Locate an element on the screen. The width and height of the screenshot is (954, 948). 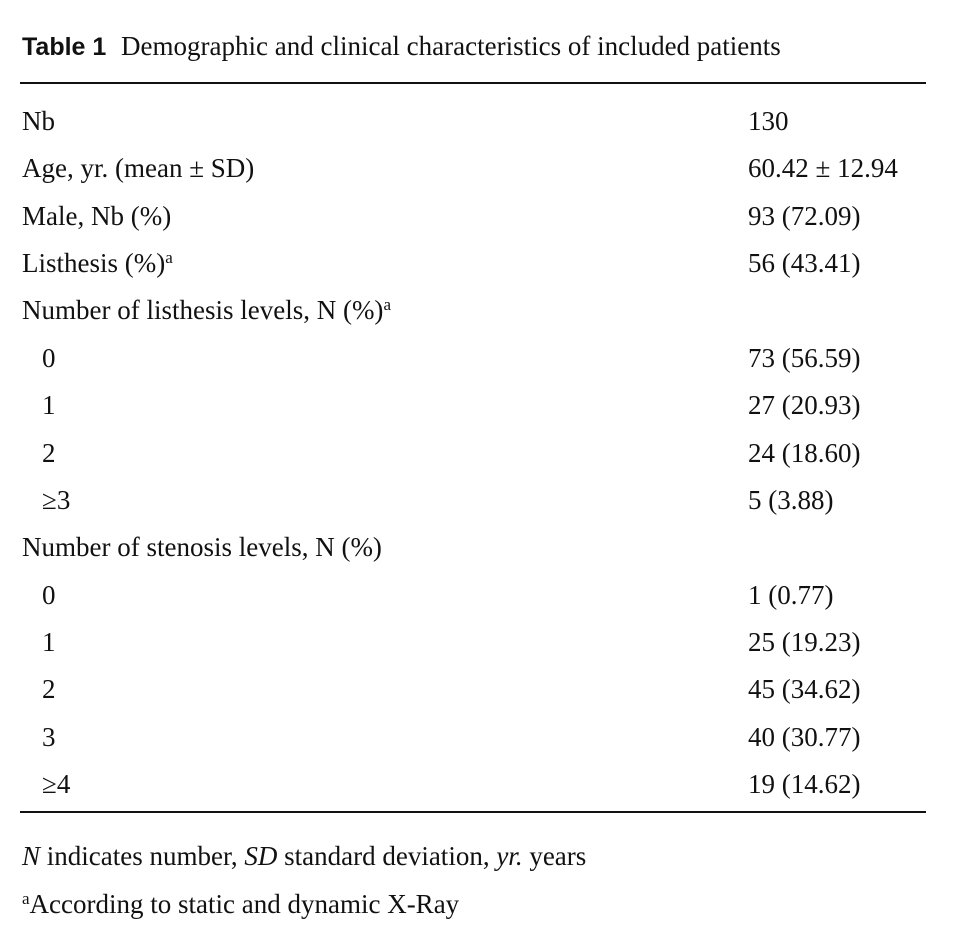
label-text: Age, yr. (mean ± SD) is located at coordinates (138, 168).